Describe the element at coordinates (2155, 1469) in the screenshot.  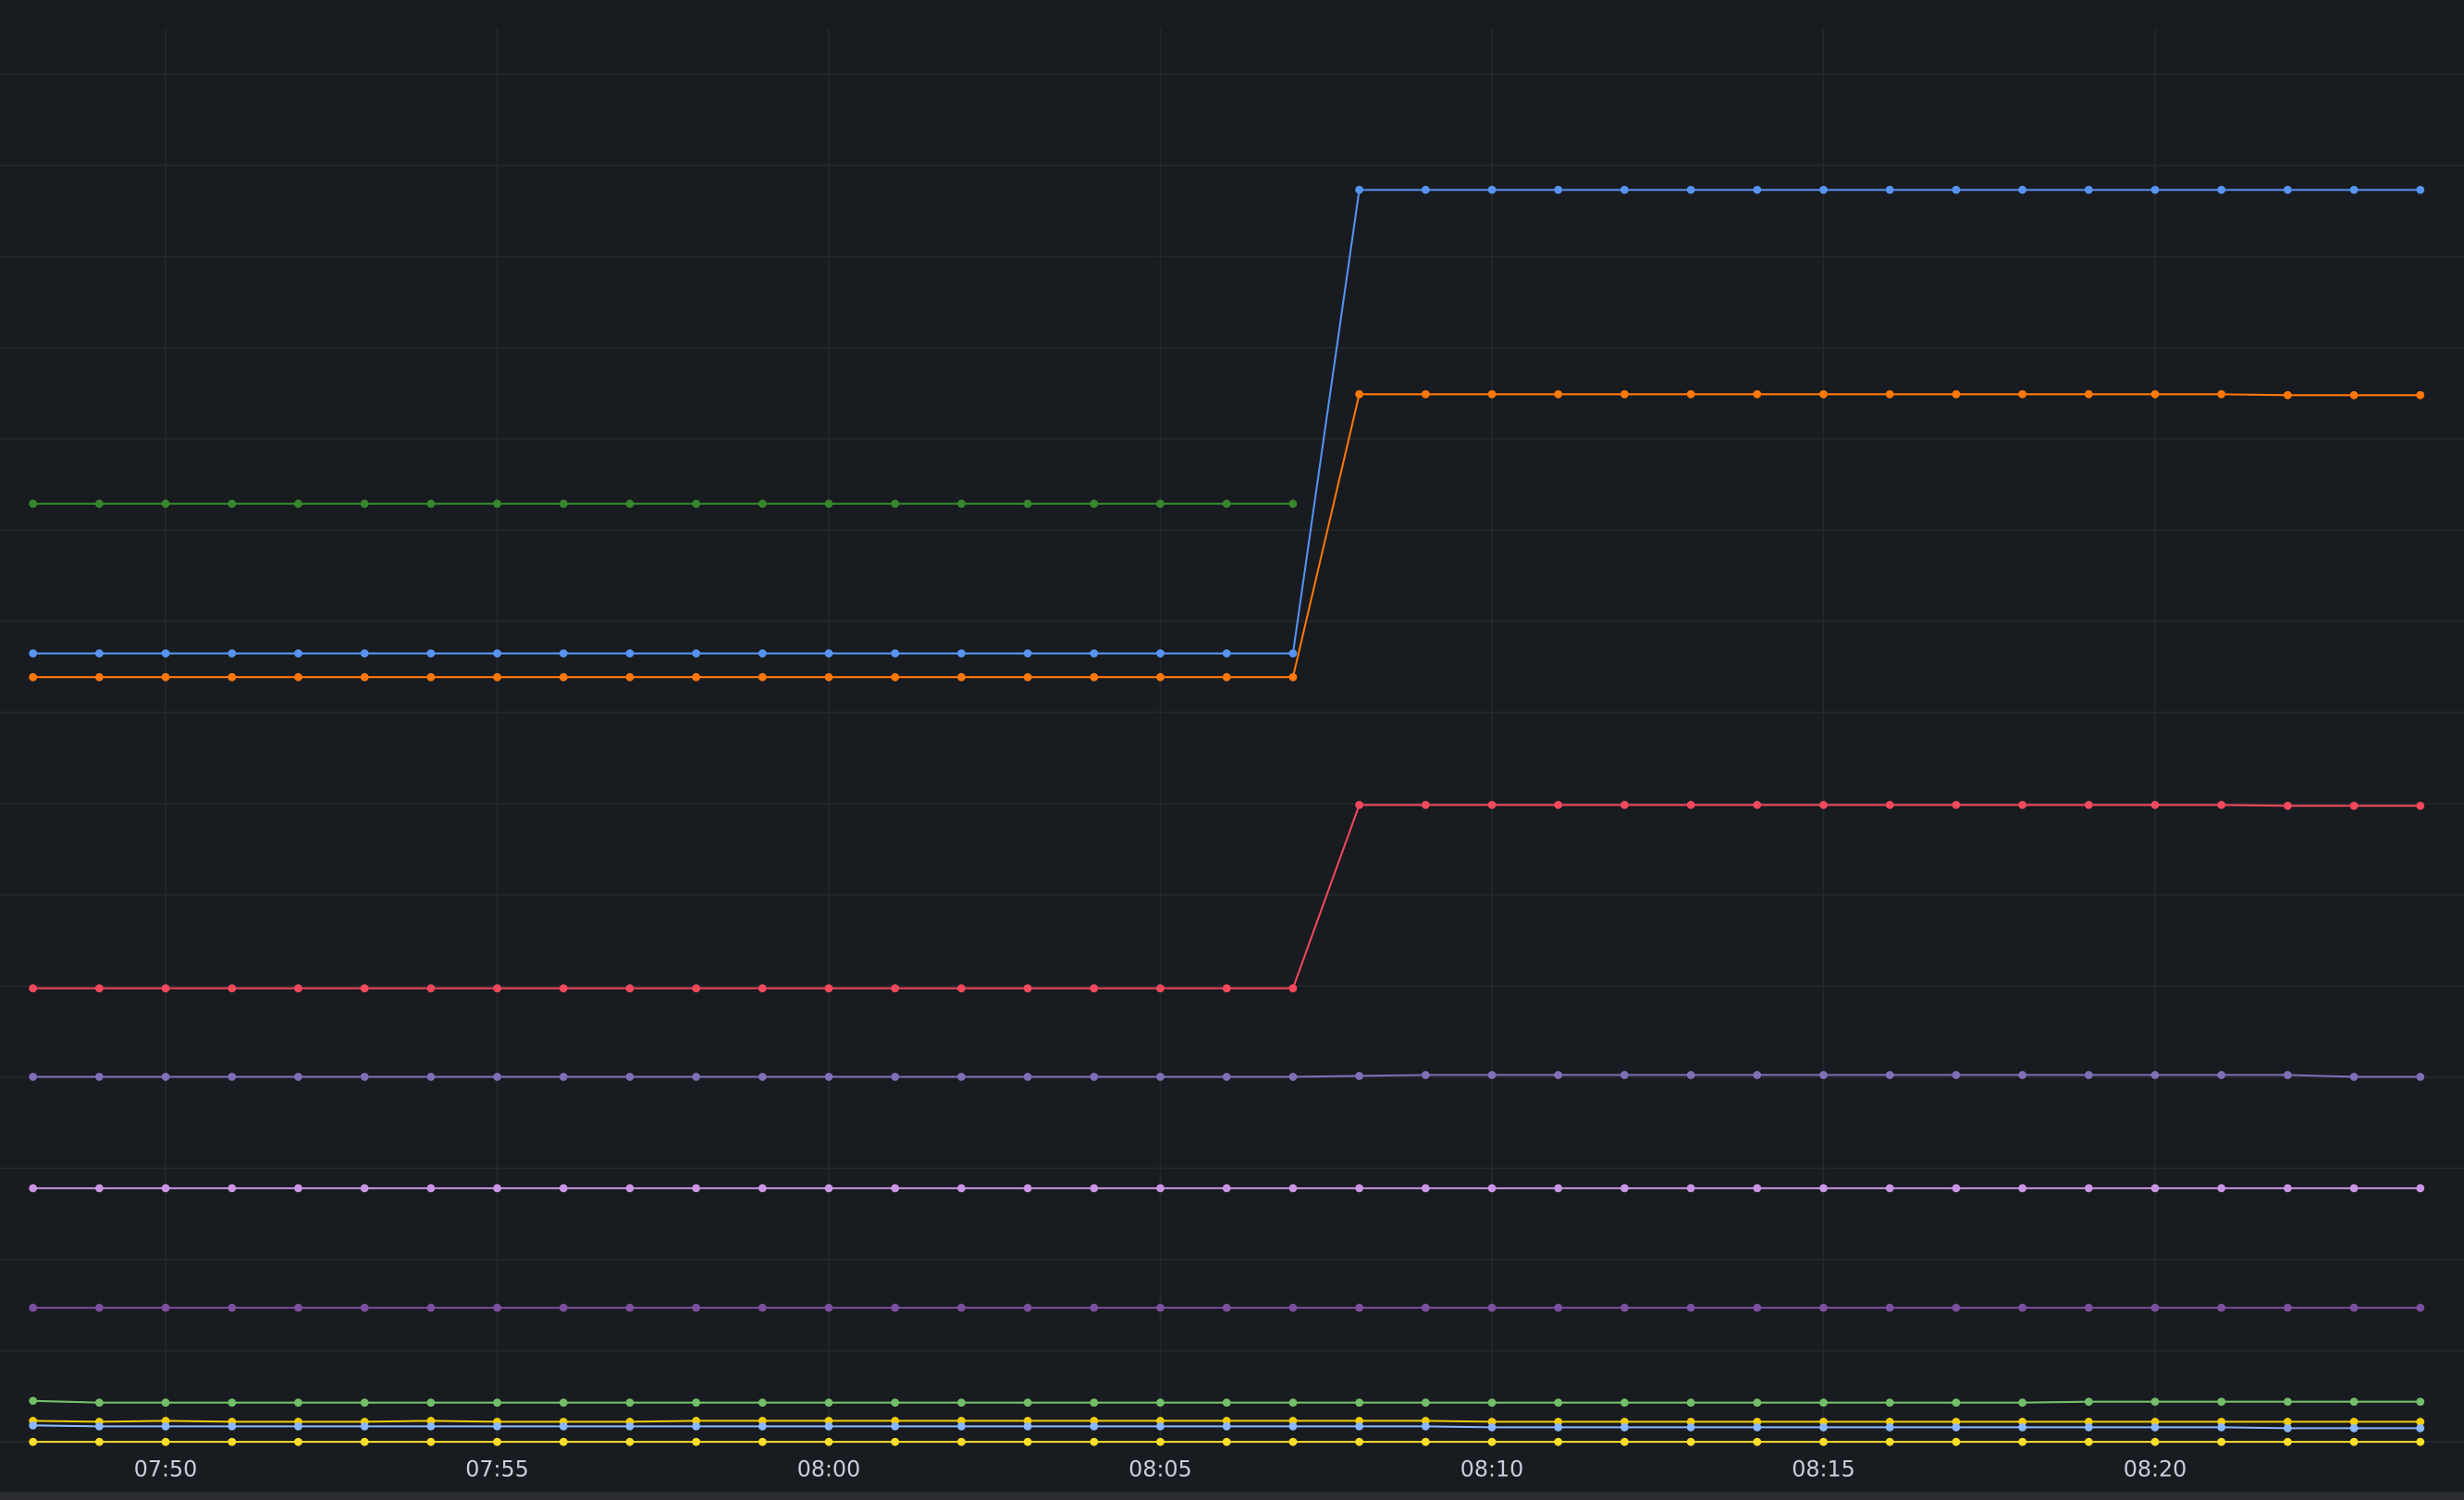
I see `x-tick-label: 08:20` at that location.